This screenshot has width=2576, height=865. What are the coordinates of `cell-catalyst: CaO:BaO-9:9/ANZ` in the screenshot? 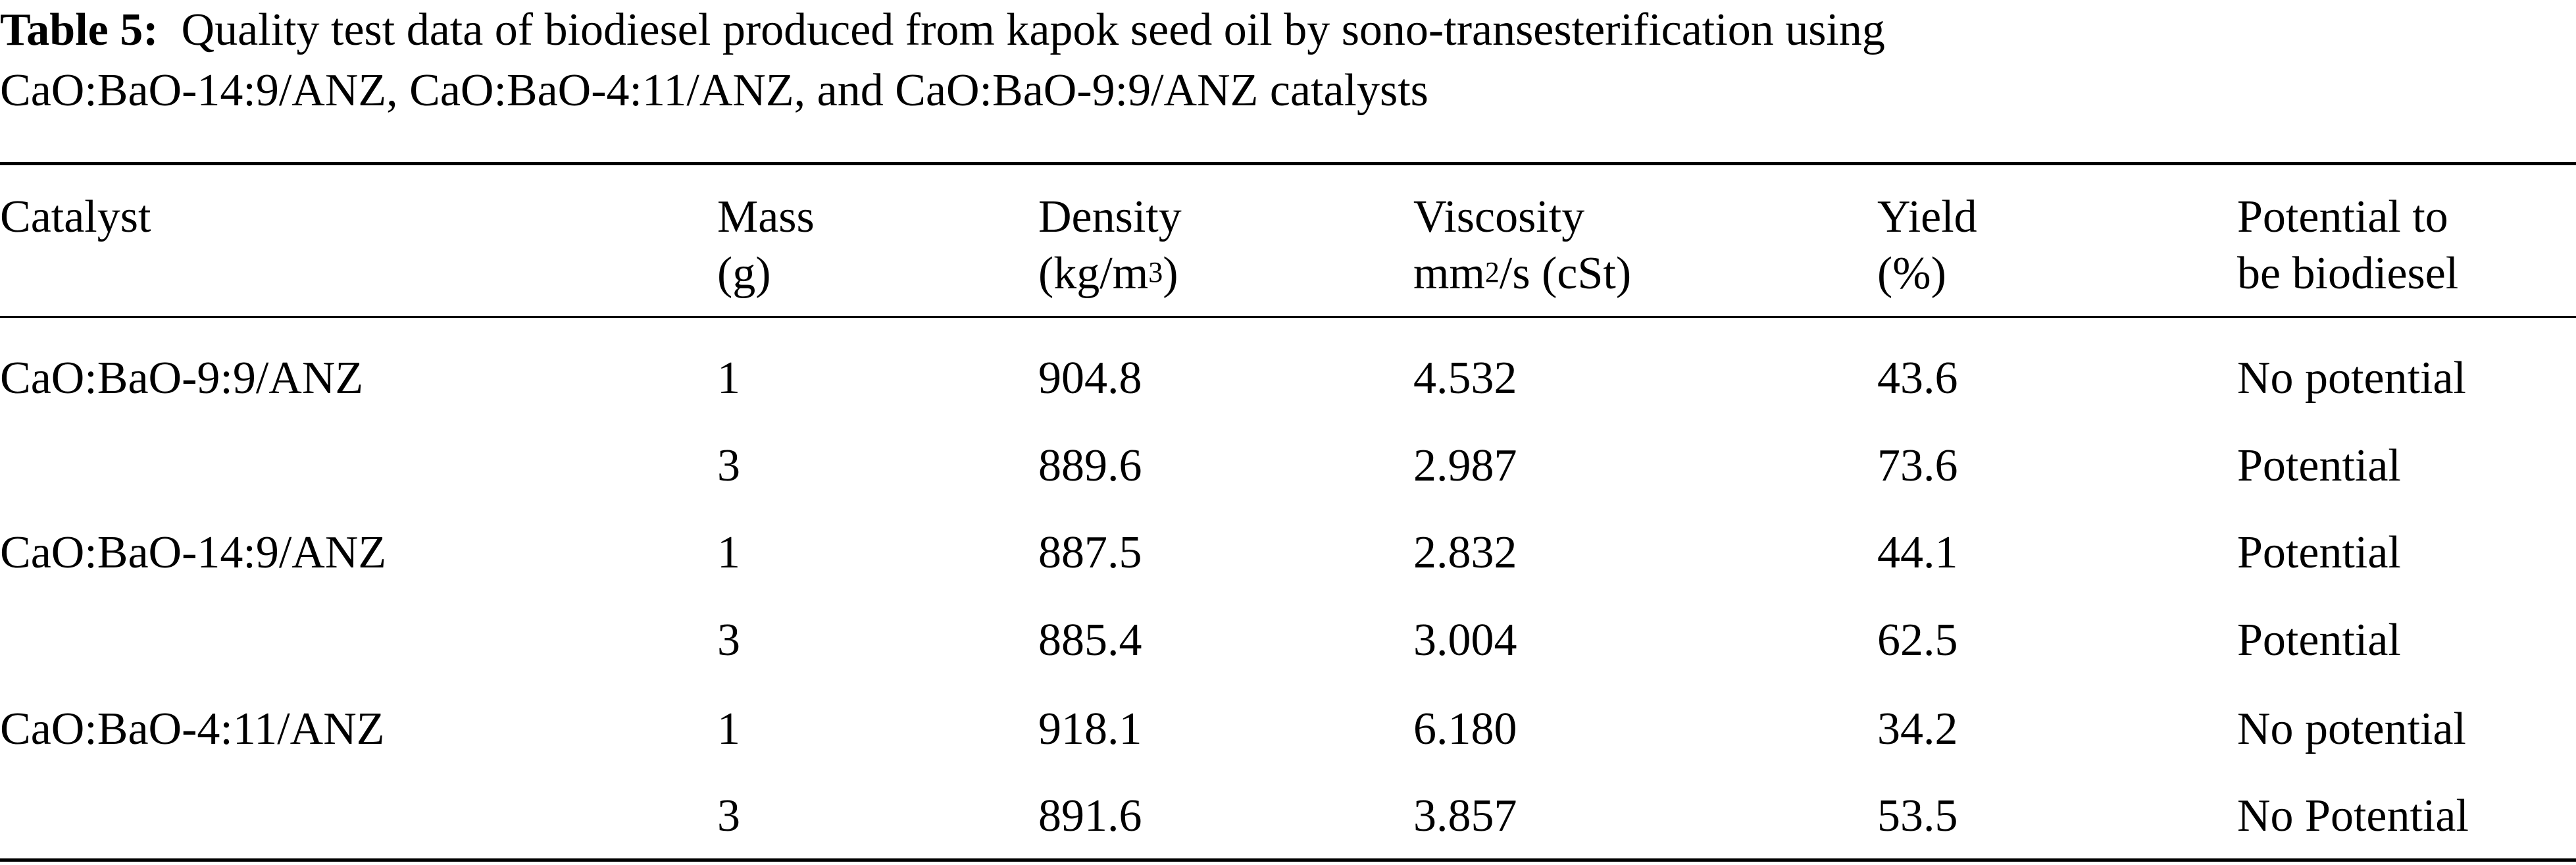 It's located at (182, 378).